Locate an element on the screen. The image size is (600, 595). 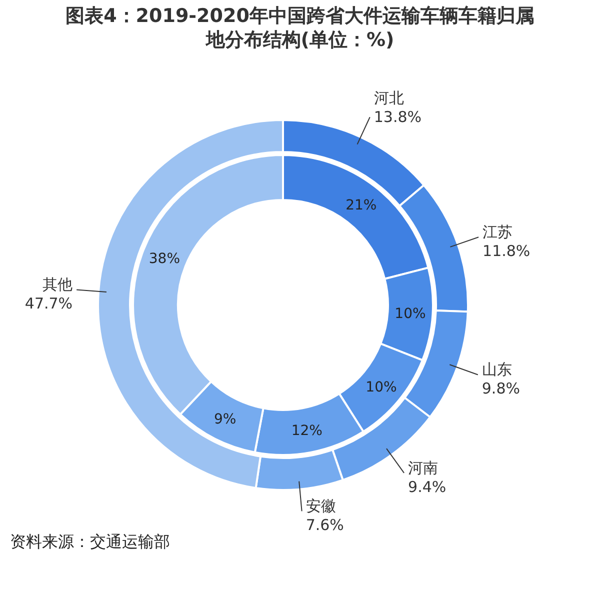
slice-label: 河南 is located at coordinates (423, 467).